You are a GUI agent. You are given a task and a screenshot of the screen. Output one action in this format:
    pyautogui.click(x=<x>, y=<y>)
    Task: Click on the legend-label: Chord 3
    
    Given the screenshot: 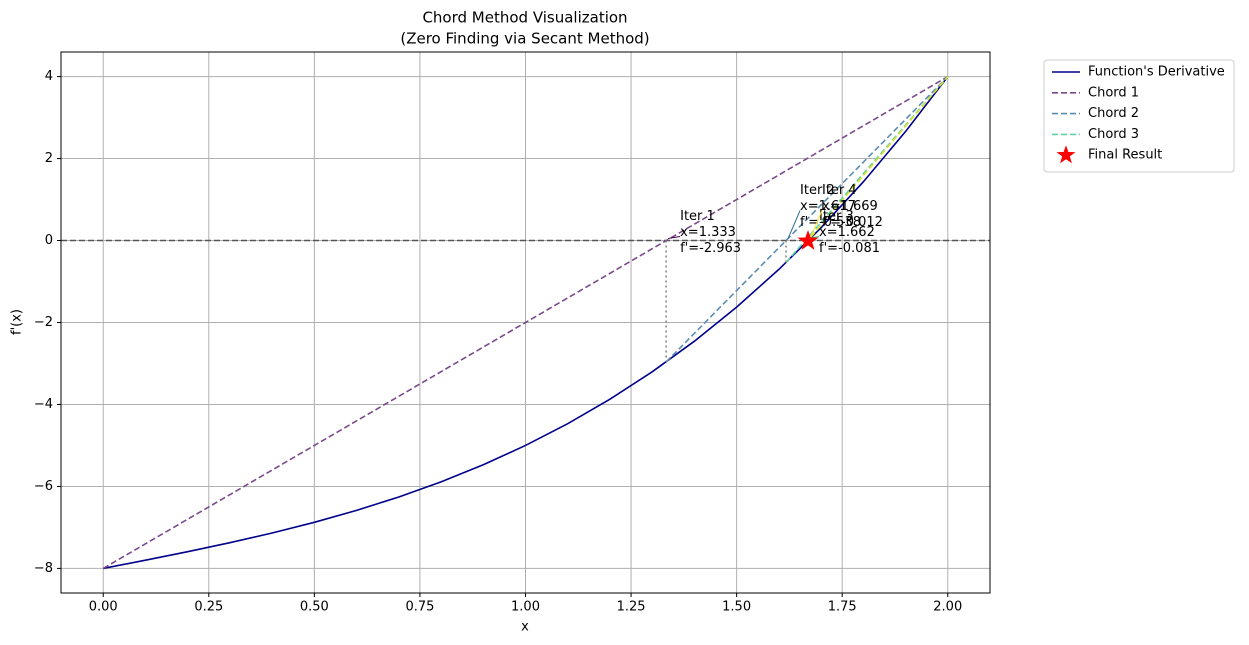 What is the action you would take?
    pyautogui.click(x=1113, y=134)
    